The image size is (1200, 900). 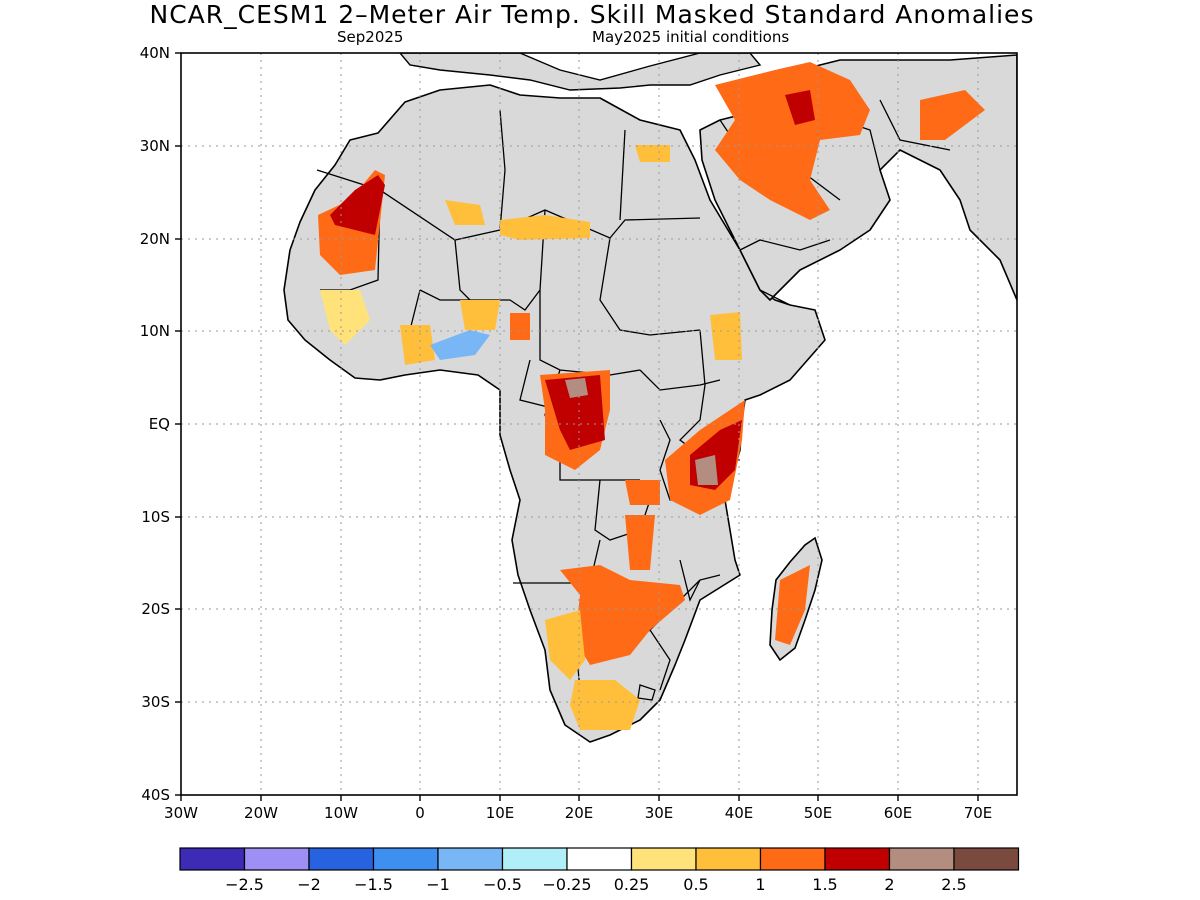 I want to click on colorbar-label: 1.5, so click(x=824, y=884).